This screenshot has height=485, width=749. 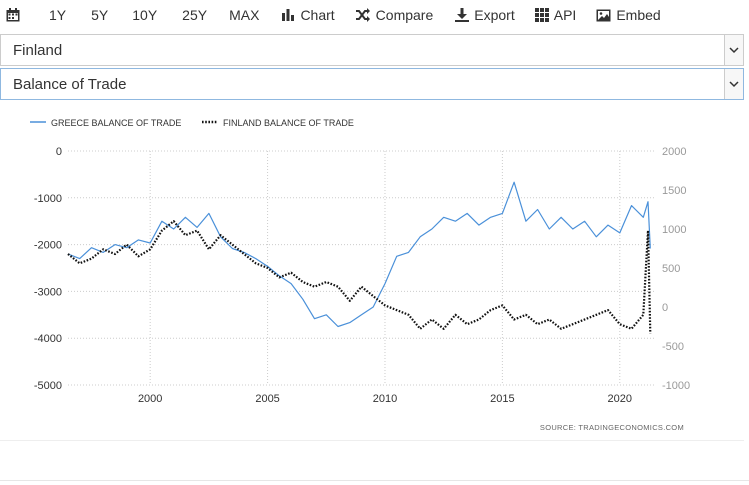 I want to click on indicator-select-value: Balance of Trade, so click(x=70, y=84).